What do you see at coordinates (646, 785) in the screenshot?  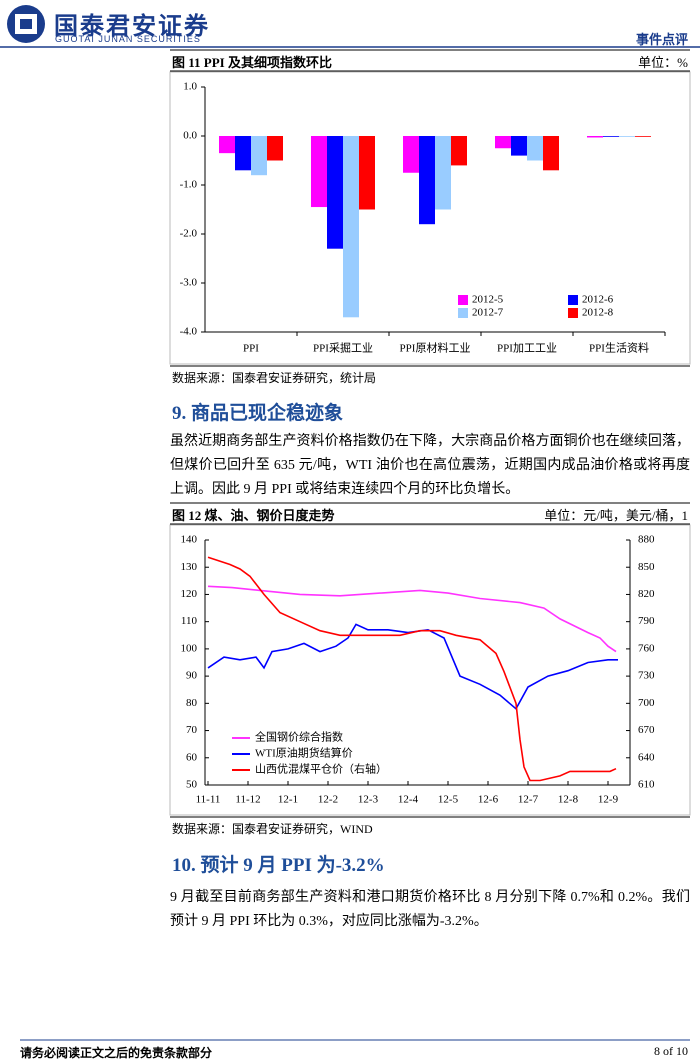 I see `y2-tick-label: 610` at bounding box center [646, 785].